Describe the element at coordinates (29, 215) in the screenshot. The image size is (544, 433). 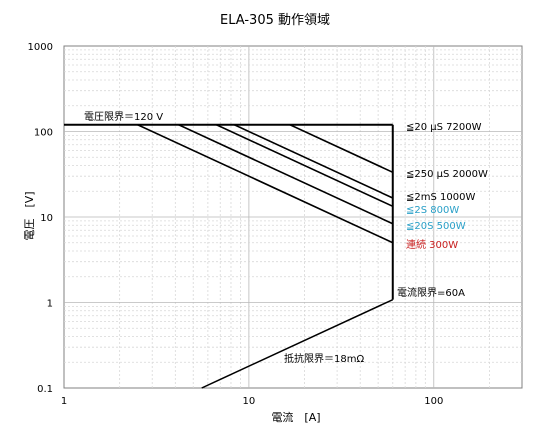
I see `y-axis-label: 電圧 [V]` at that location.